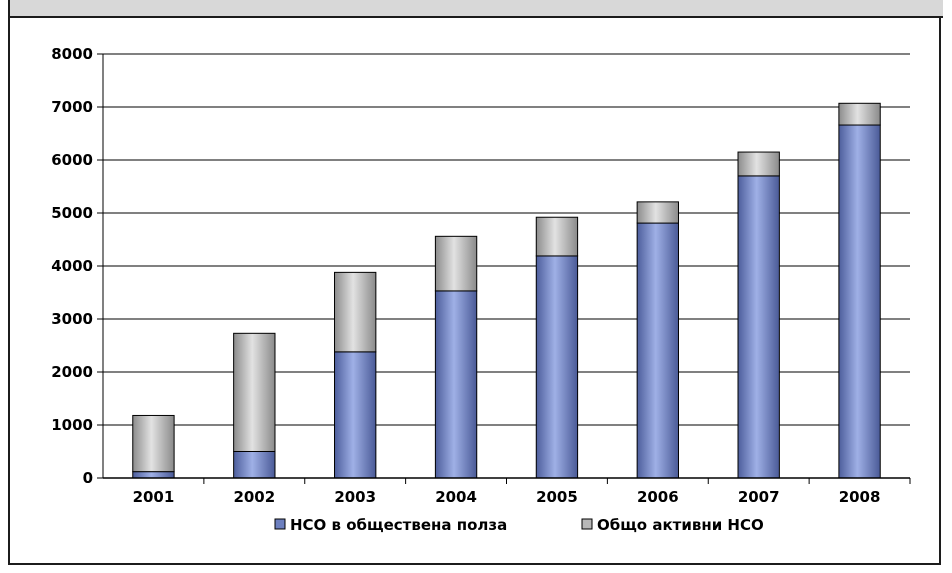 The height and width of the screenshot is (573, 952). Describe the element at coordinates (72, 213) in the screenshot. I see `y-tick-label: 5000` at that location.